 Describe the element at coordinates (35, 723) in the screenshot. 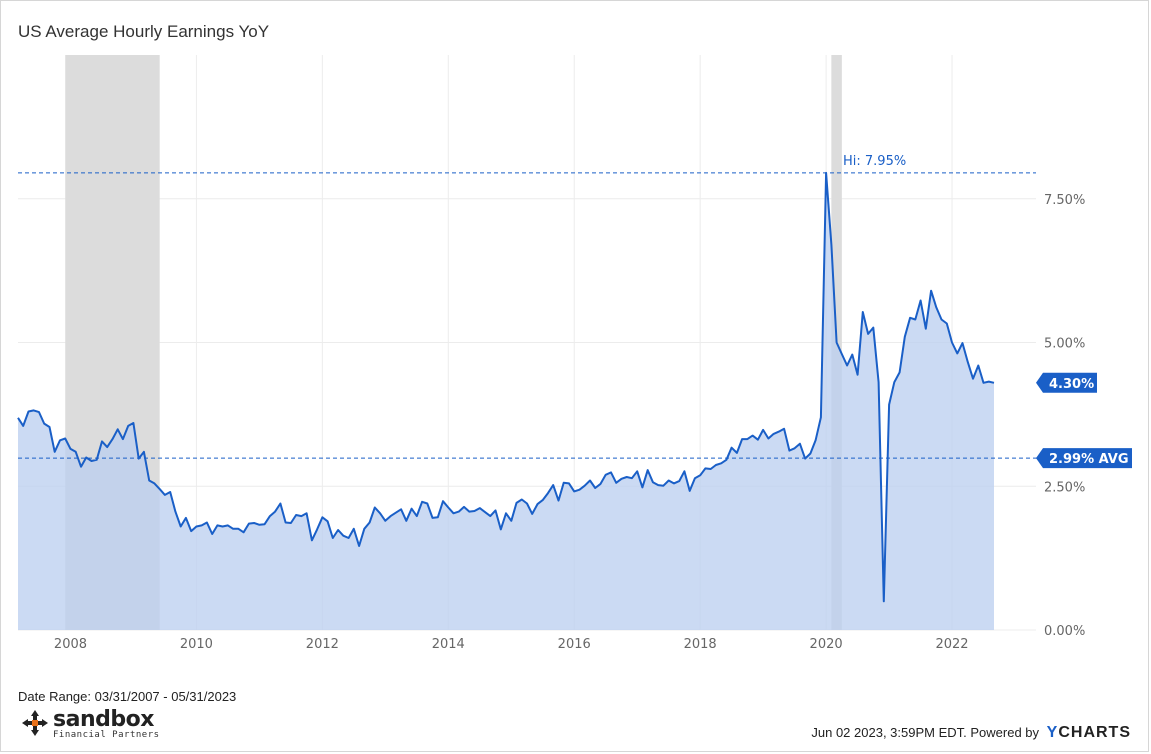

I see `compass-arrows-icon` at that location.